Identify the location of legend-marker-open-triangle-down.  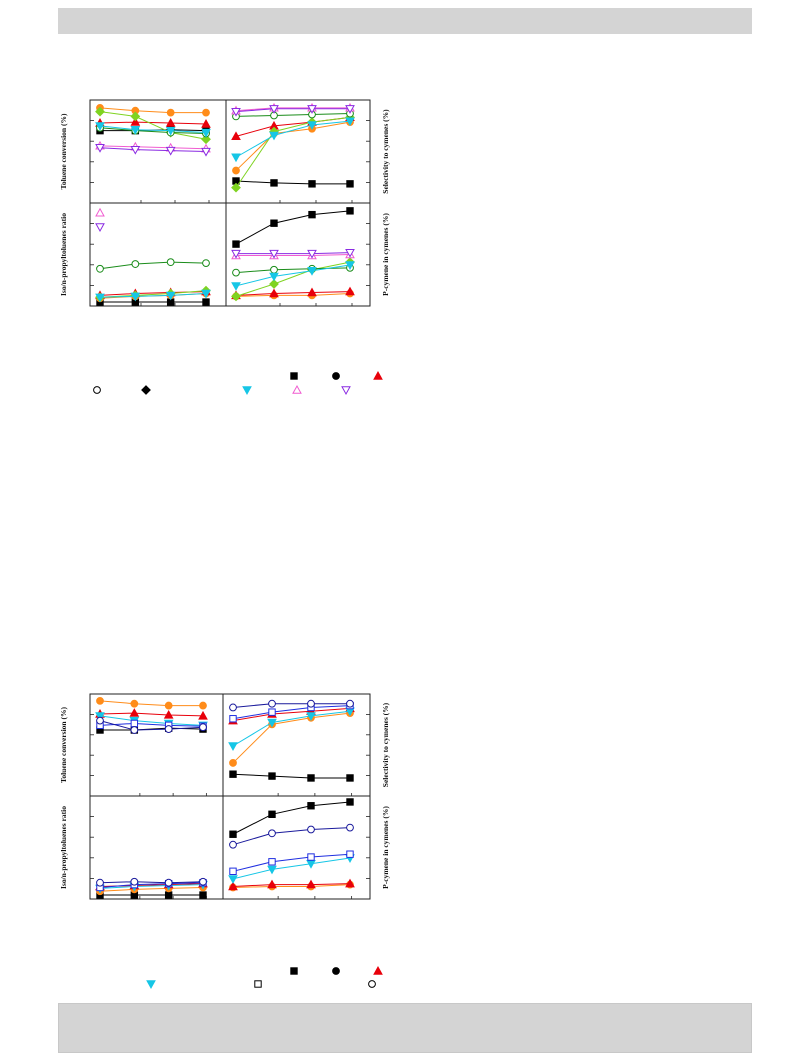
(346, 391).